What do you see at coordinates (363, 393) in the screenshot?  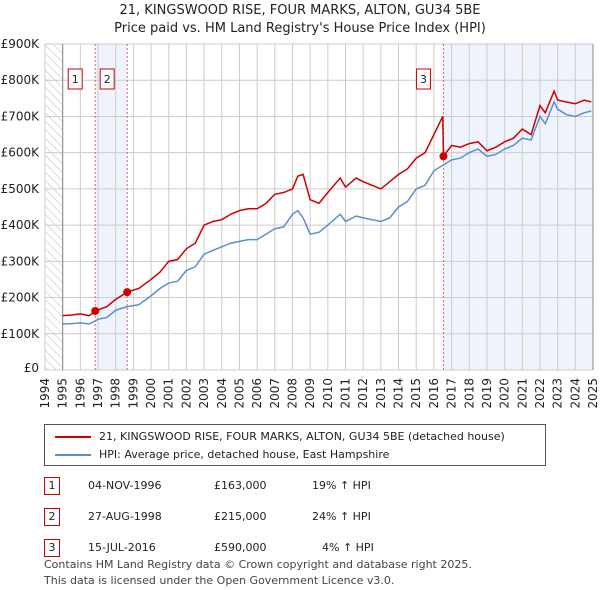 I see `x-tick-label: 2012` at bounding box center [363, 393].